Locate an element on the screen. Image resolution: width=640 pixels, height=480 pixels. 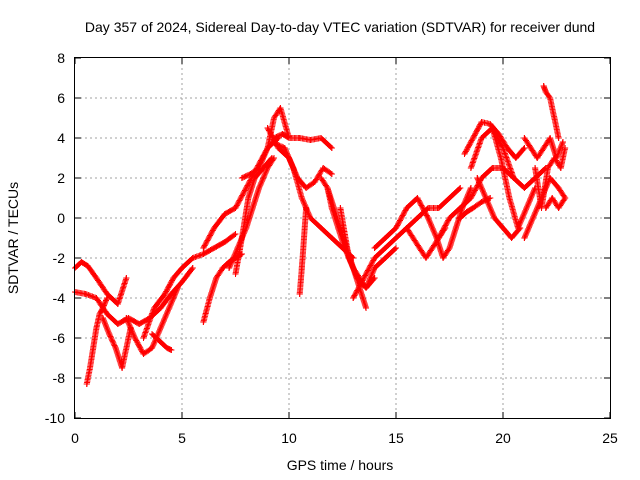
y-tick-label: 4 is located at coordinates (61, 138).